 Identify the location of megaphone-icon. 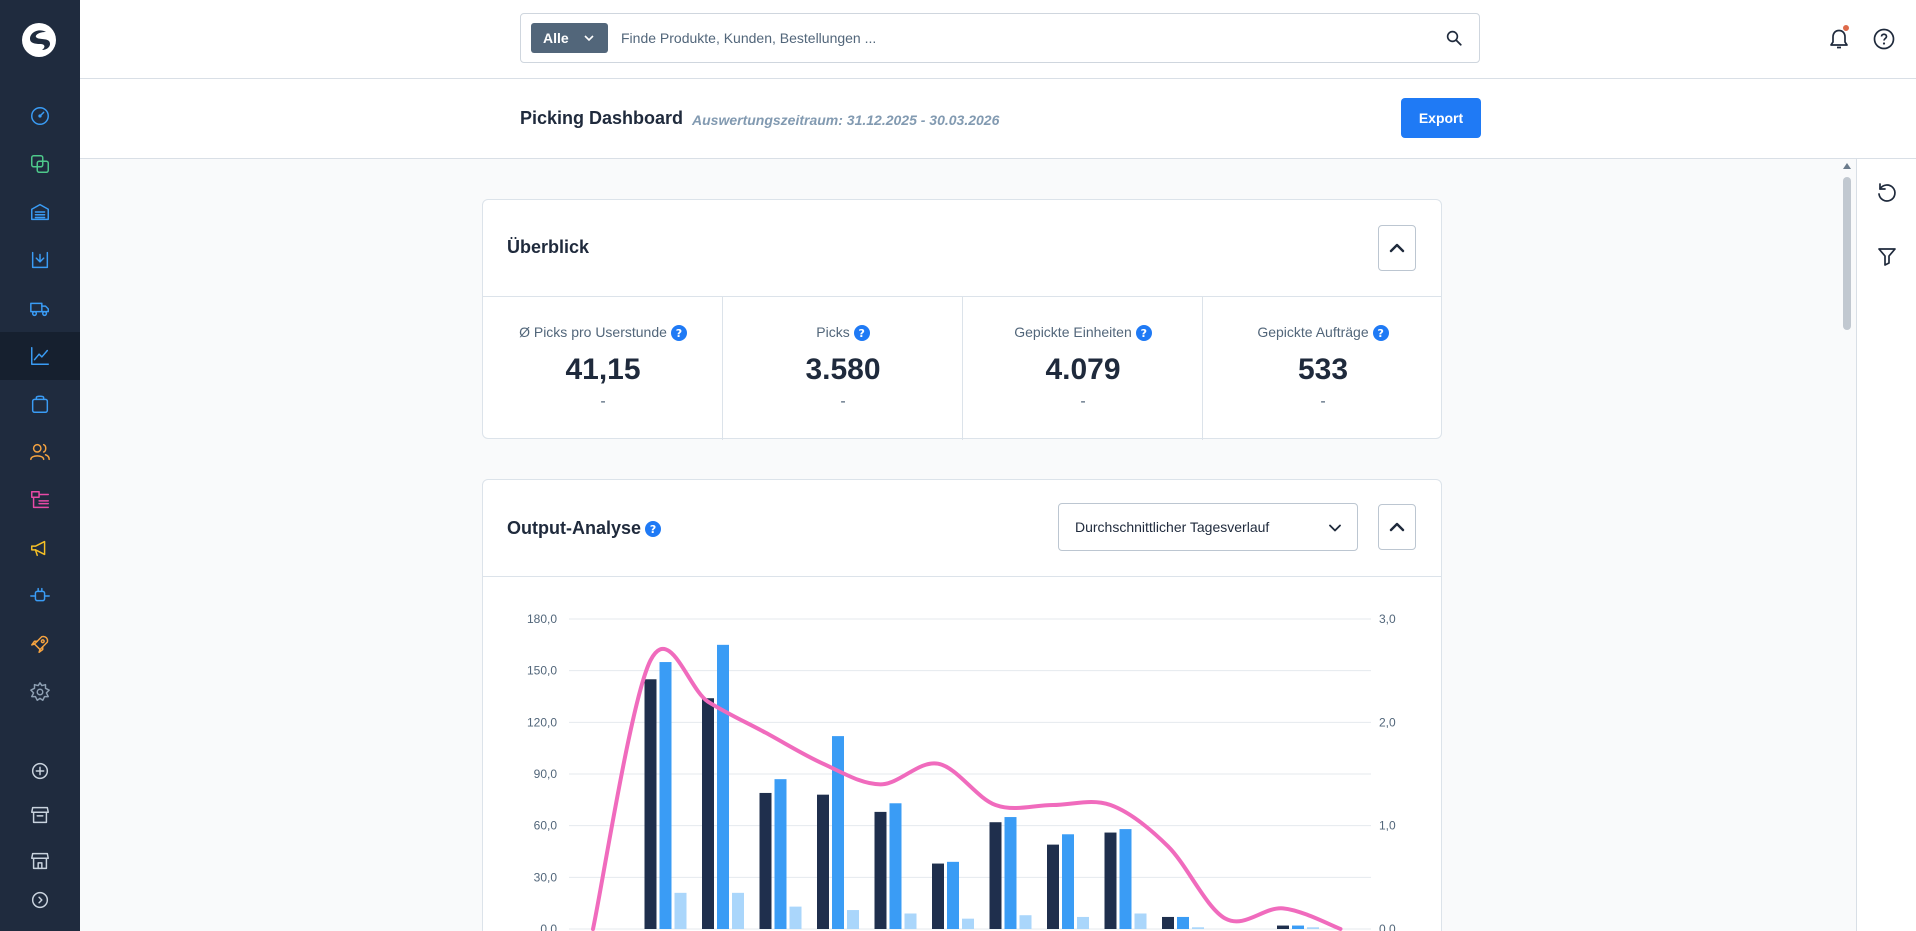
(38, 548).